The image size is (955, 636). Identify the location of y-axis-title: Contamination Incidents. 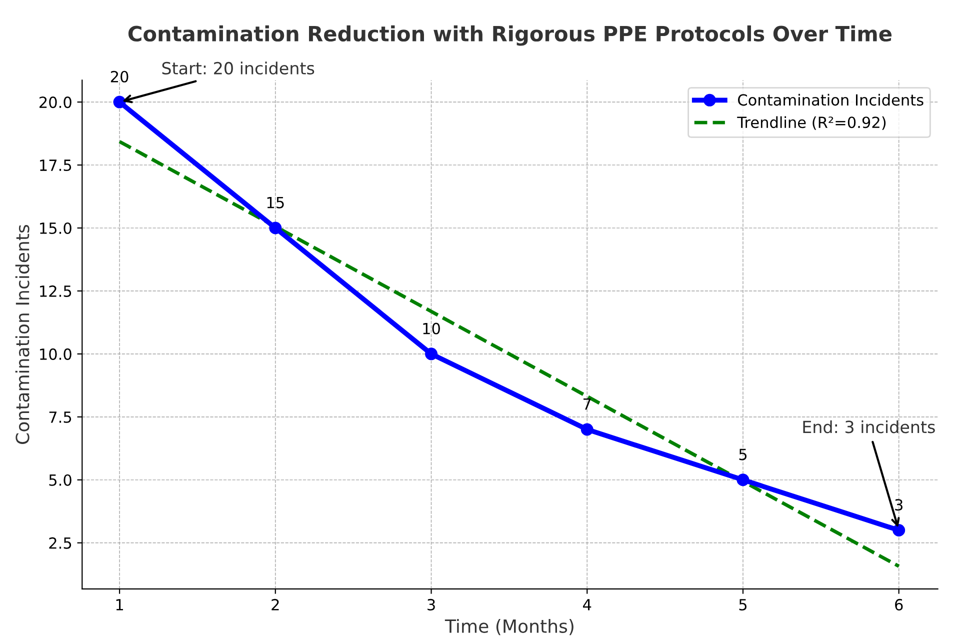
(22, 334).